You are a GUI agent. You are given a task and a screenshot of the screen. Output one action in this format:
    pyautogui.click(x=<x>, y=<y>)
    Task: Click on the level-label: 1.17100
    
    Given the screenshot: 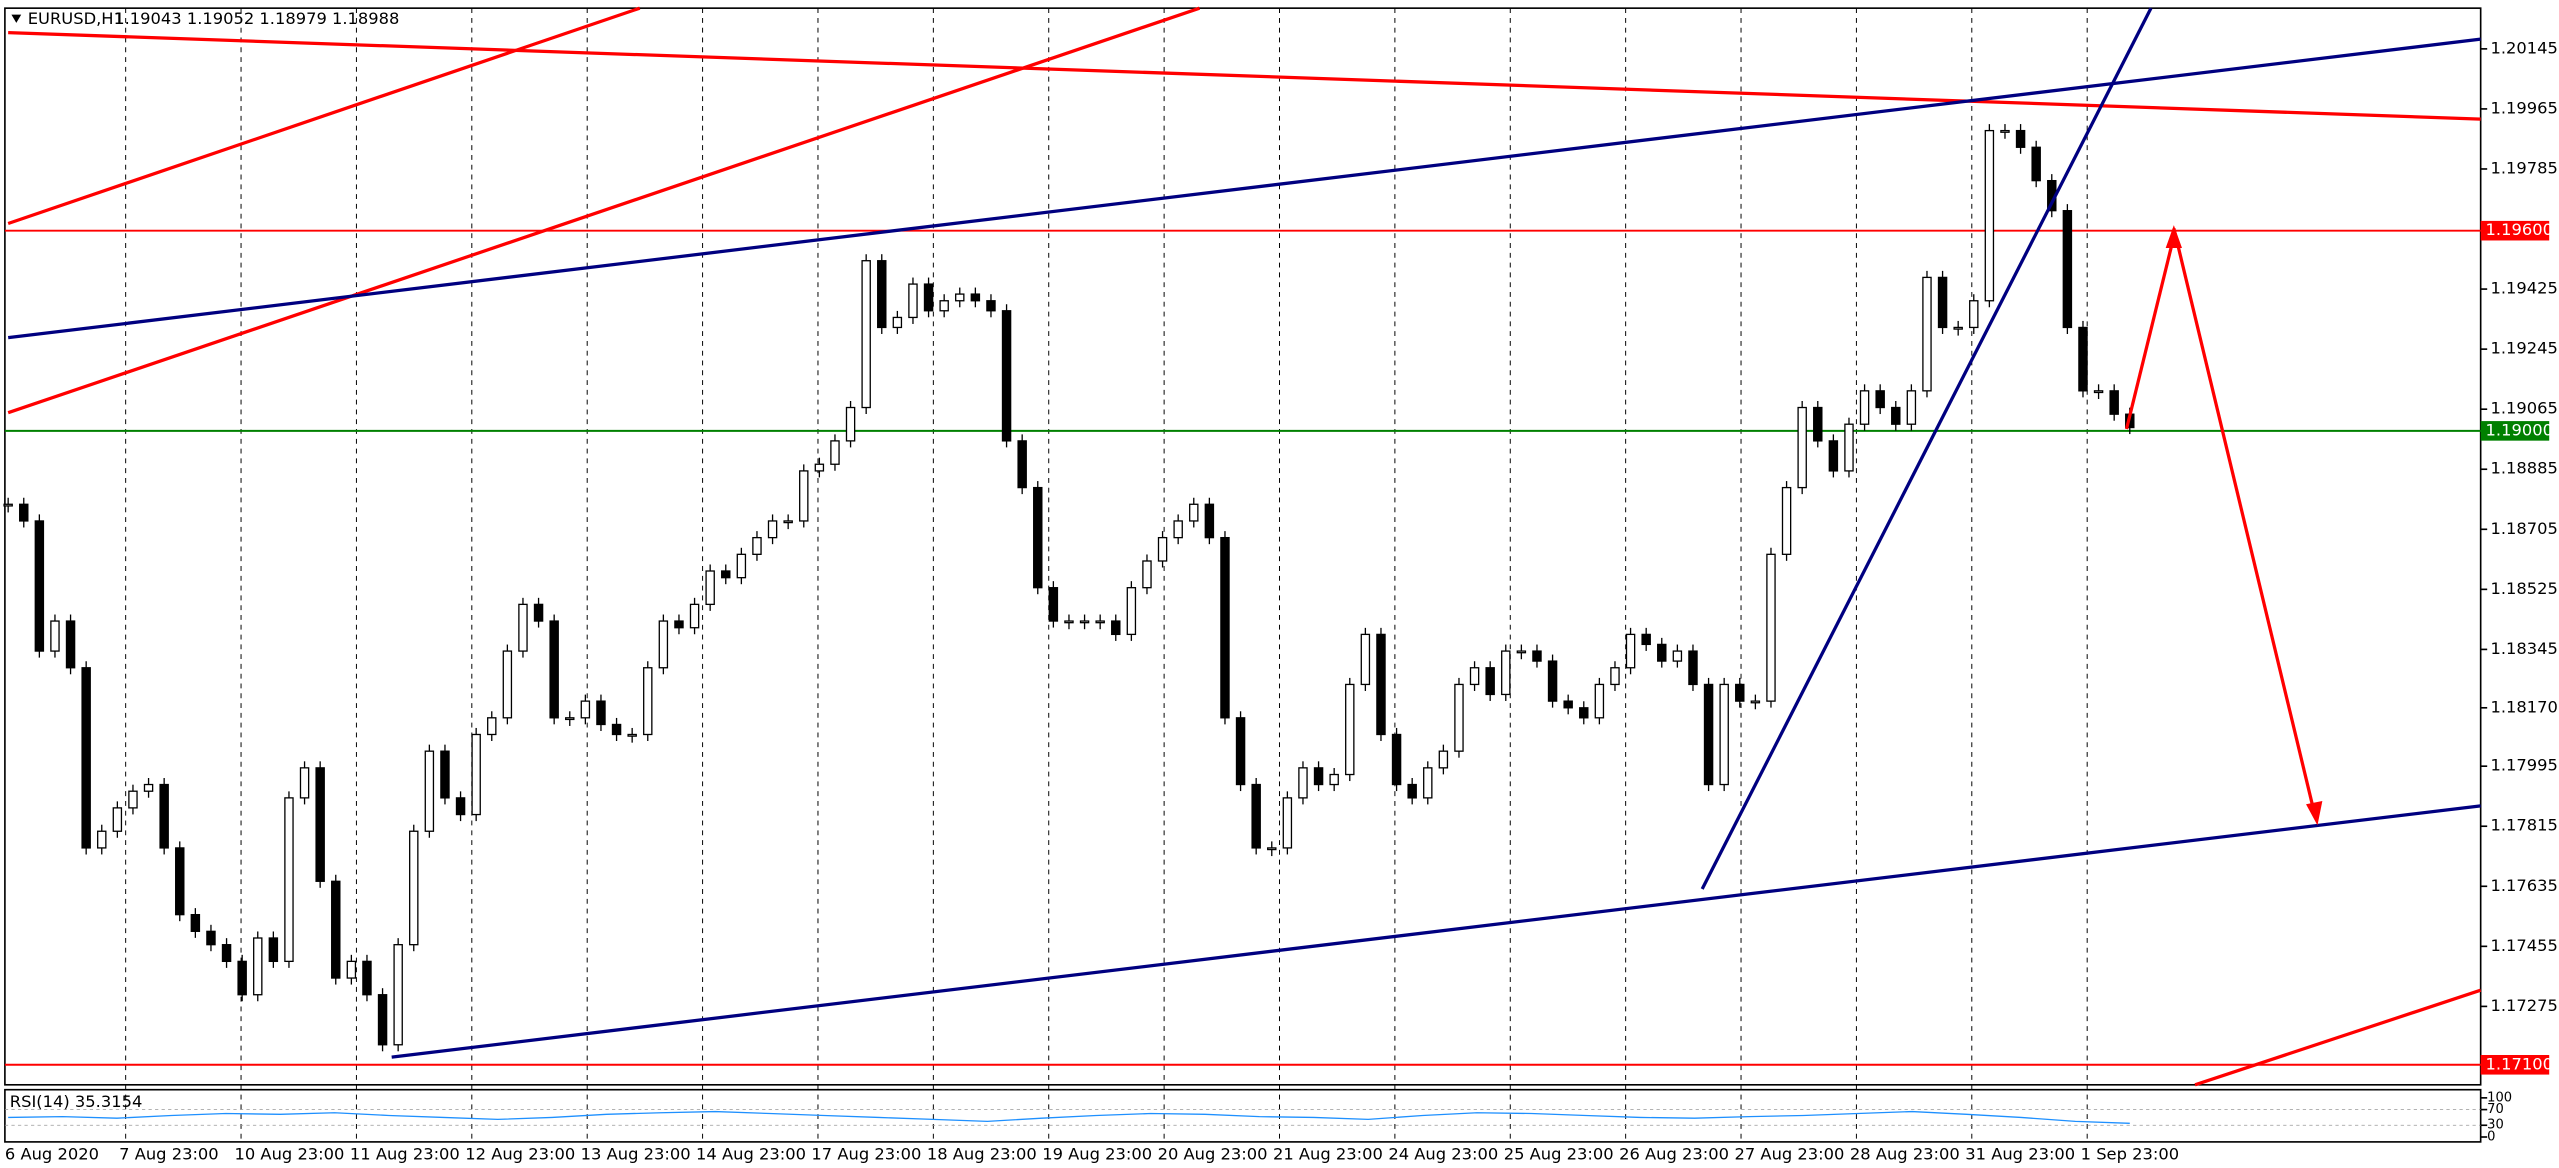 What is the action you would take?
    pyautogui.click(x=2519, y=1063)
    